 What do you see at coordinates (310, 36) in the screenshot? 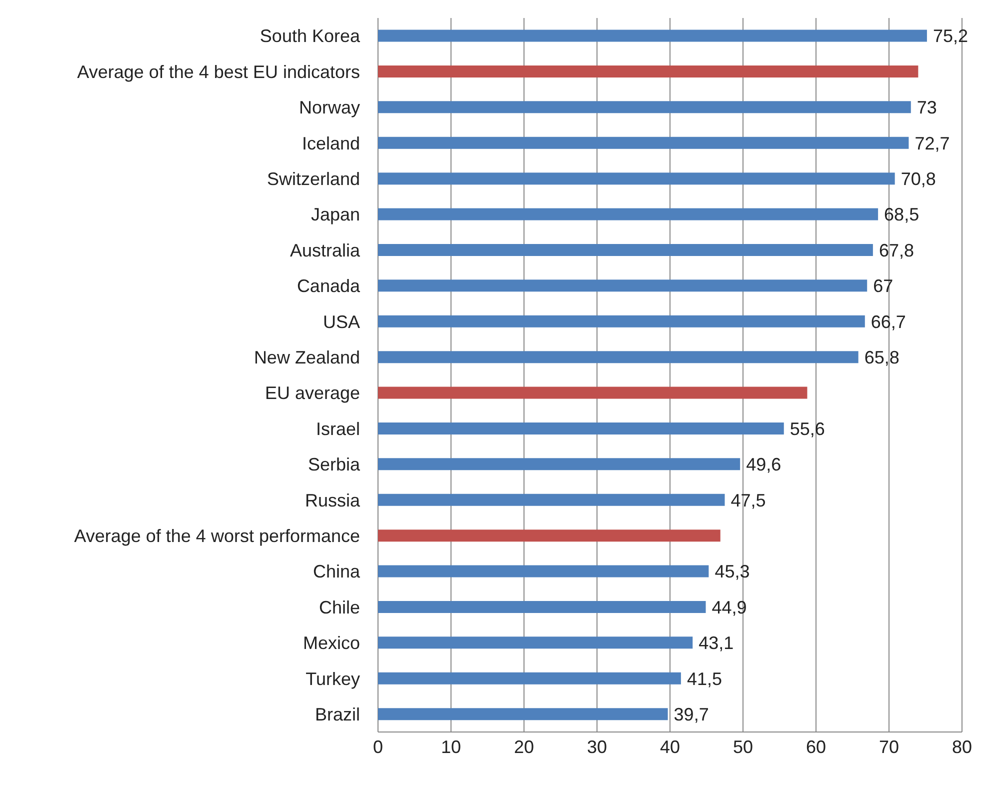
I see `y-tick-label: South Korea` at bounding box center [310, 36].